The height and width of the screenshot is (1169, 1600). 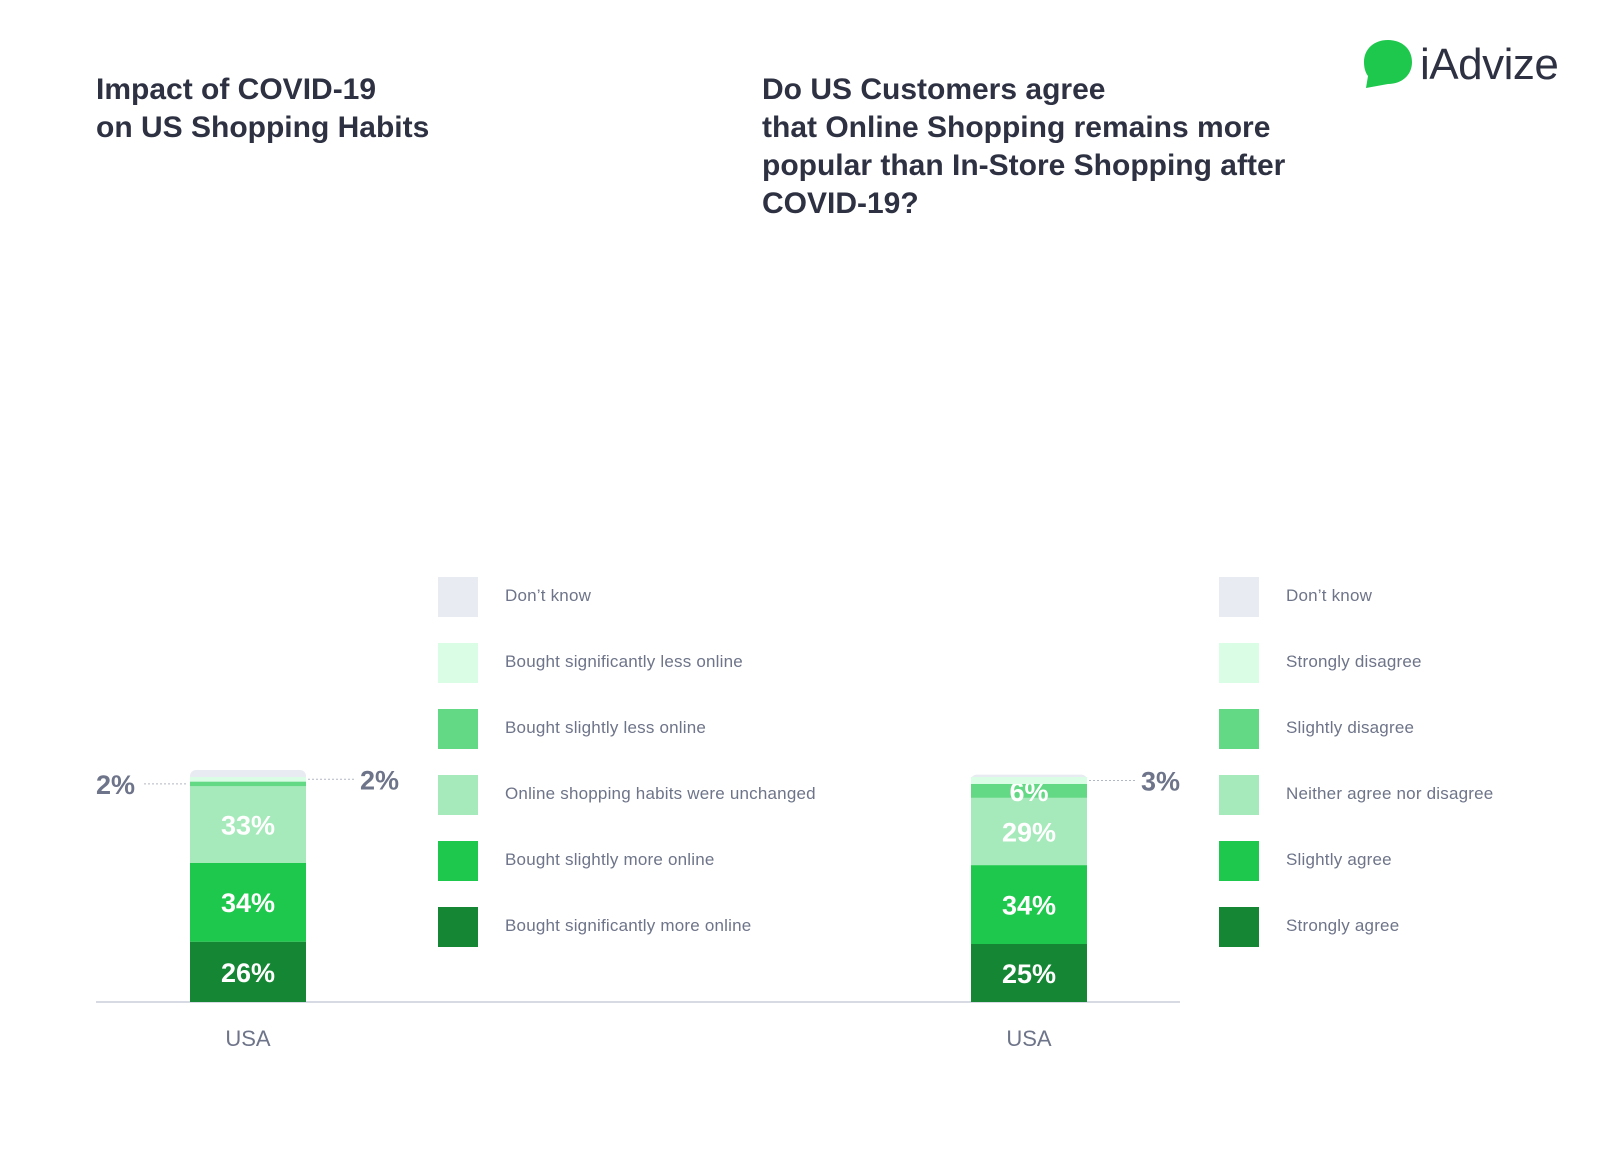 What do you see at coordinates (1339, 859) in the screenshot?
I see `legend-label: Slightly agree` at bounding box center [1339, 859].